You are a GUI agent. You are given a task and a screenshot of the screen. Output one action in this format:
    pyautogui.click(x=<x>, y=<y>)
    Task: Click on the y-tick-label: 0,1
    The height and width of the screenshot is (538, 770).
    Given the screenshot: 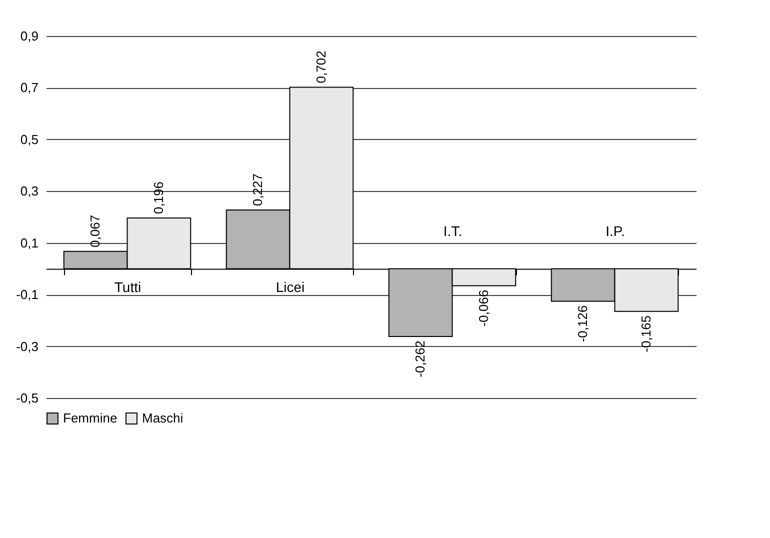 What is the action you would take?
    pyautogui.click(x=29, y=242)
    